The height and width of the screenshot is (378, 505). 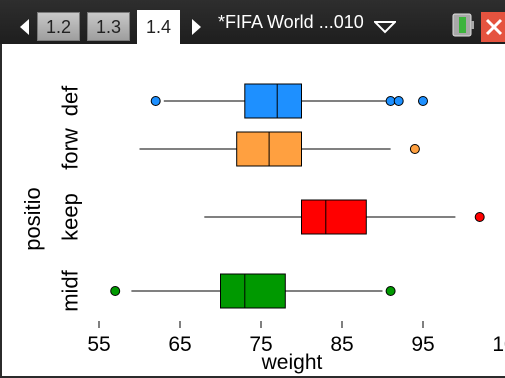 I want to click on tab-1-4: 1.4, so click(x=158, y=27).